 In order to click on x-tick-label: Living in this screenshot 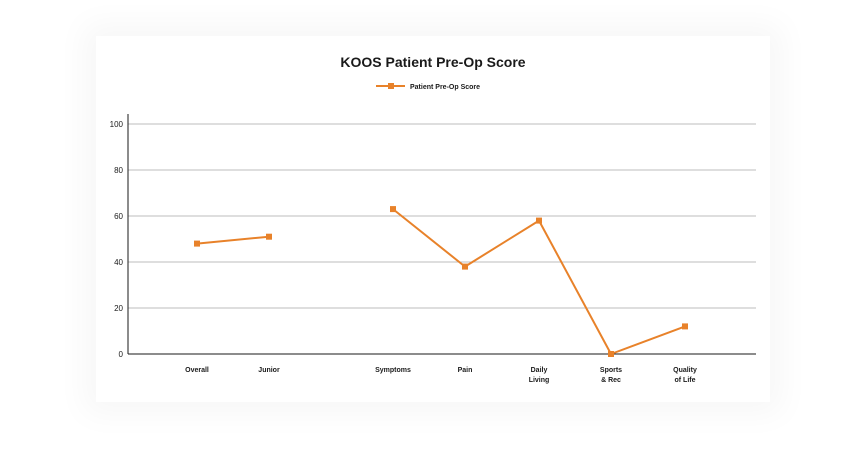, I will do `click(539, 380)`.